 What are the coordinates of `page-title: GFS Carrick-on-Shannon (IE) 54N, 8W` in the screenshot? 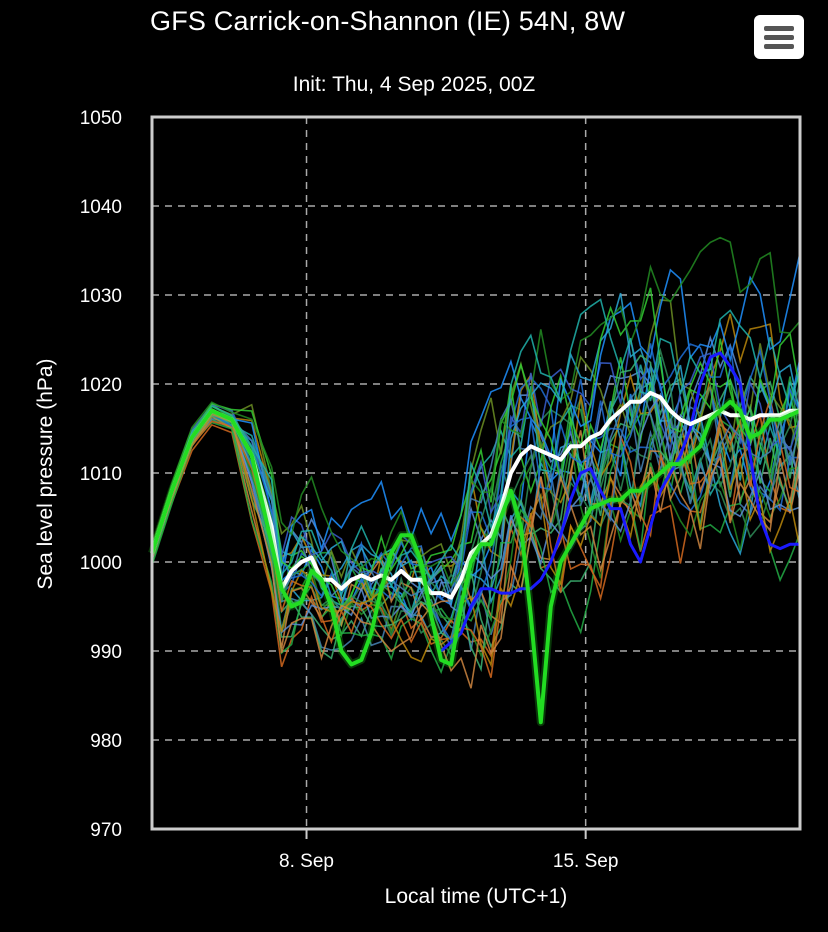 It's located at (388, 21).